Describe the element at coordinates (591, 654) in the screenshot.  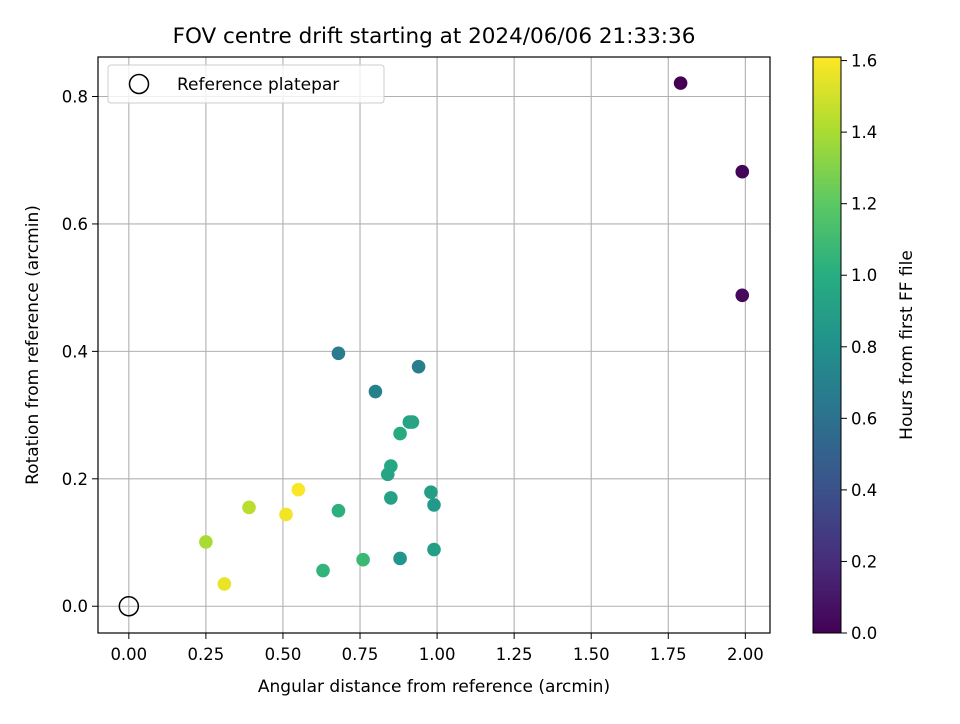
I see `x-tick-label: 1.50` at that location.